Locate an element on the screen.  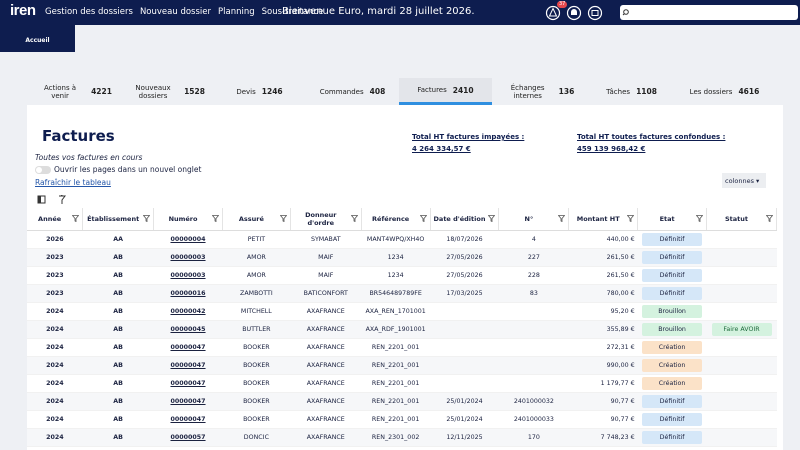
tab-label: Factures is located at coordinates (432, 90).